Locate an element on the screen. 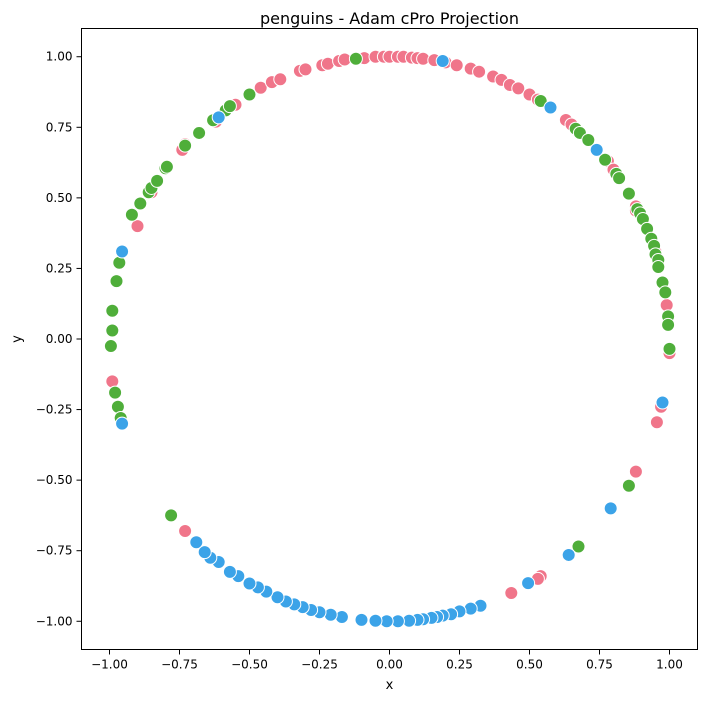  y-tick-label: 1.00 is located at coordinates (59, 57).